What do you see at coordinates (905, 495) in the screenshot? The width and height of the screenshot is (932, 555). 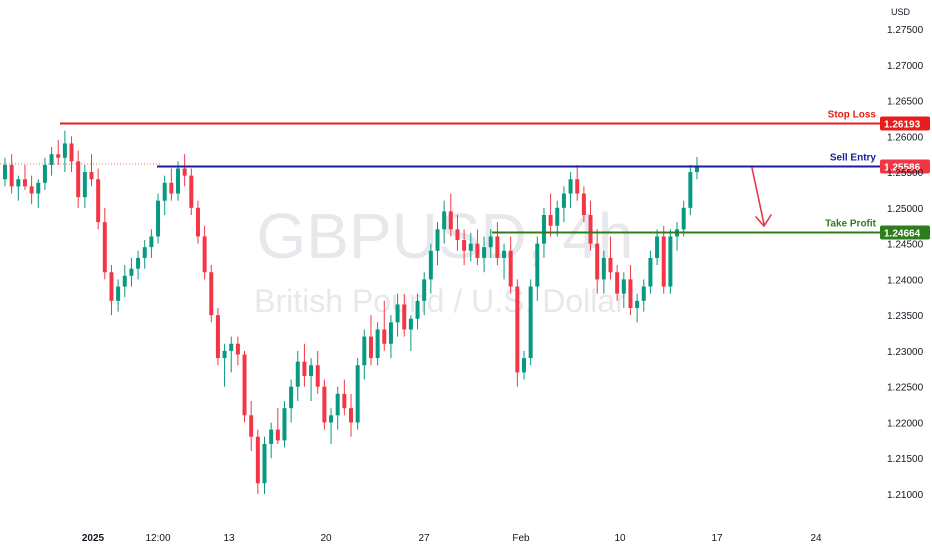 I see `y-tick-label: 1.21000` at bounding box center [905, 495].